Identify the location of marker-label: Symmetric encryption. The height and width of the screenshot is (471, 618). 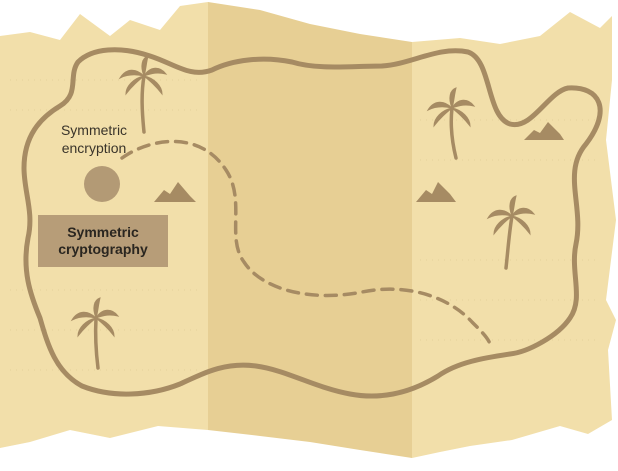
(94, 139).